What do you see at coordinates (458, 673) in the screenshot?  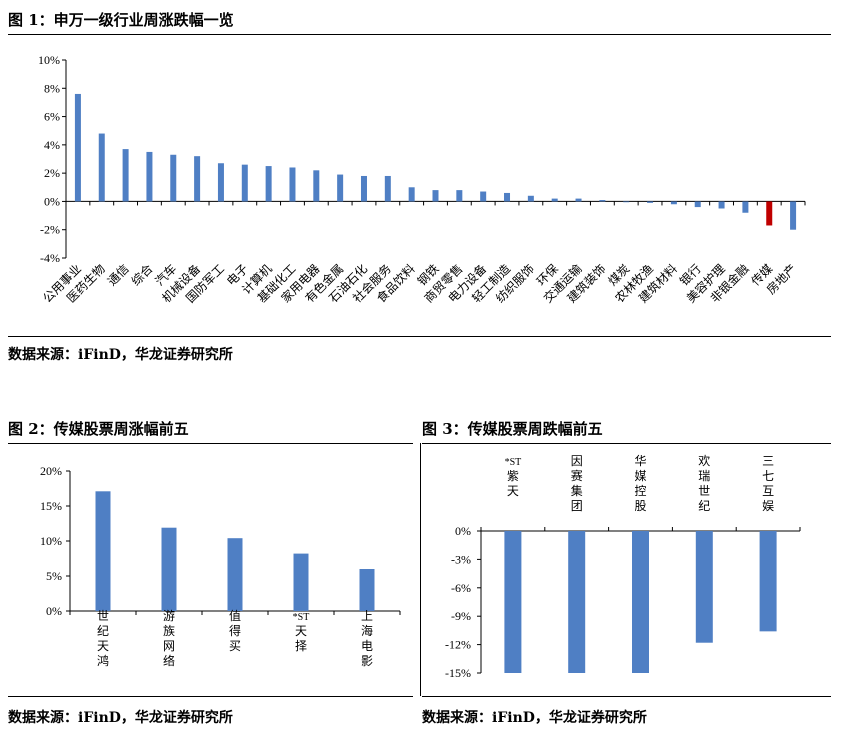 I see `y-tick-label: -15%` at bounding box center [458, 673].